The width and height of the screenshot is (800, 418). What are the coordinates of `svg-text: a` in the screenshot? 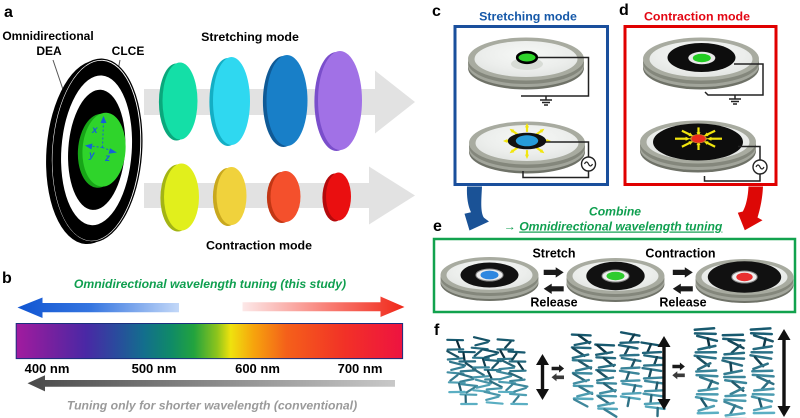 It's located at (8, 12).